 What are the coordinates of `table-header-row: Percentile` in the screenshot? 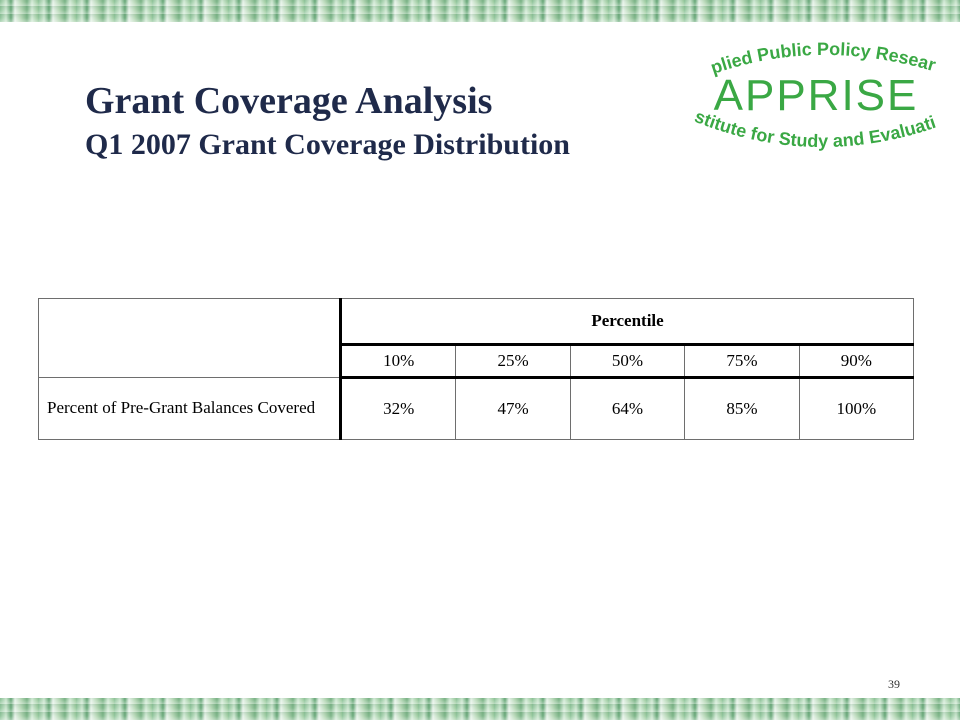 It's located at (475, 338).